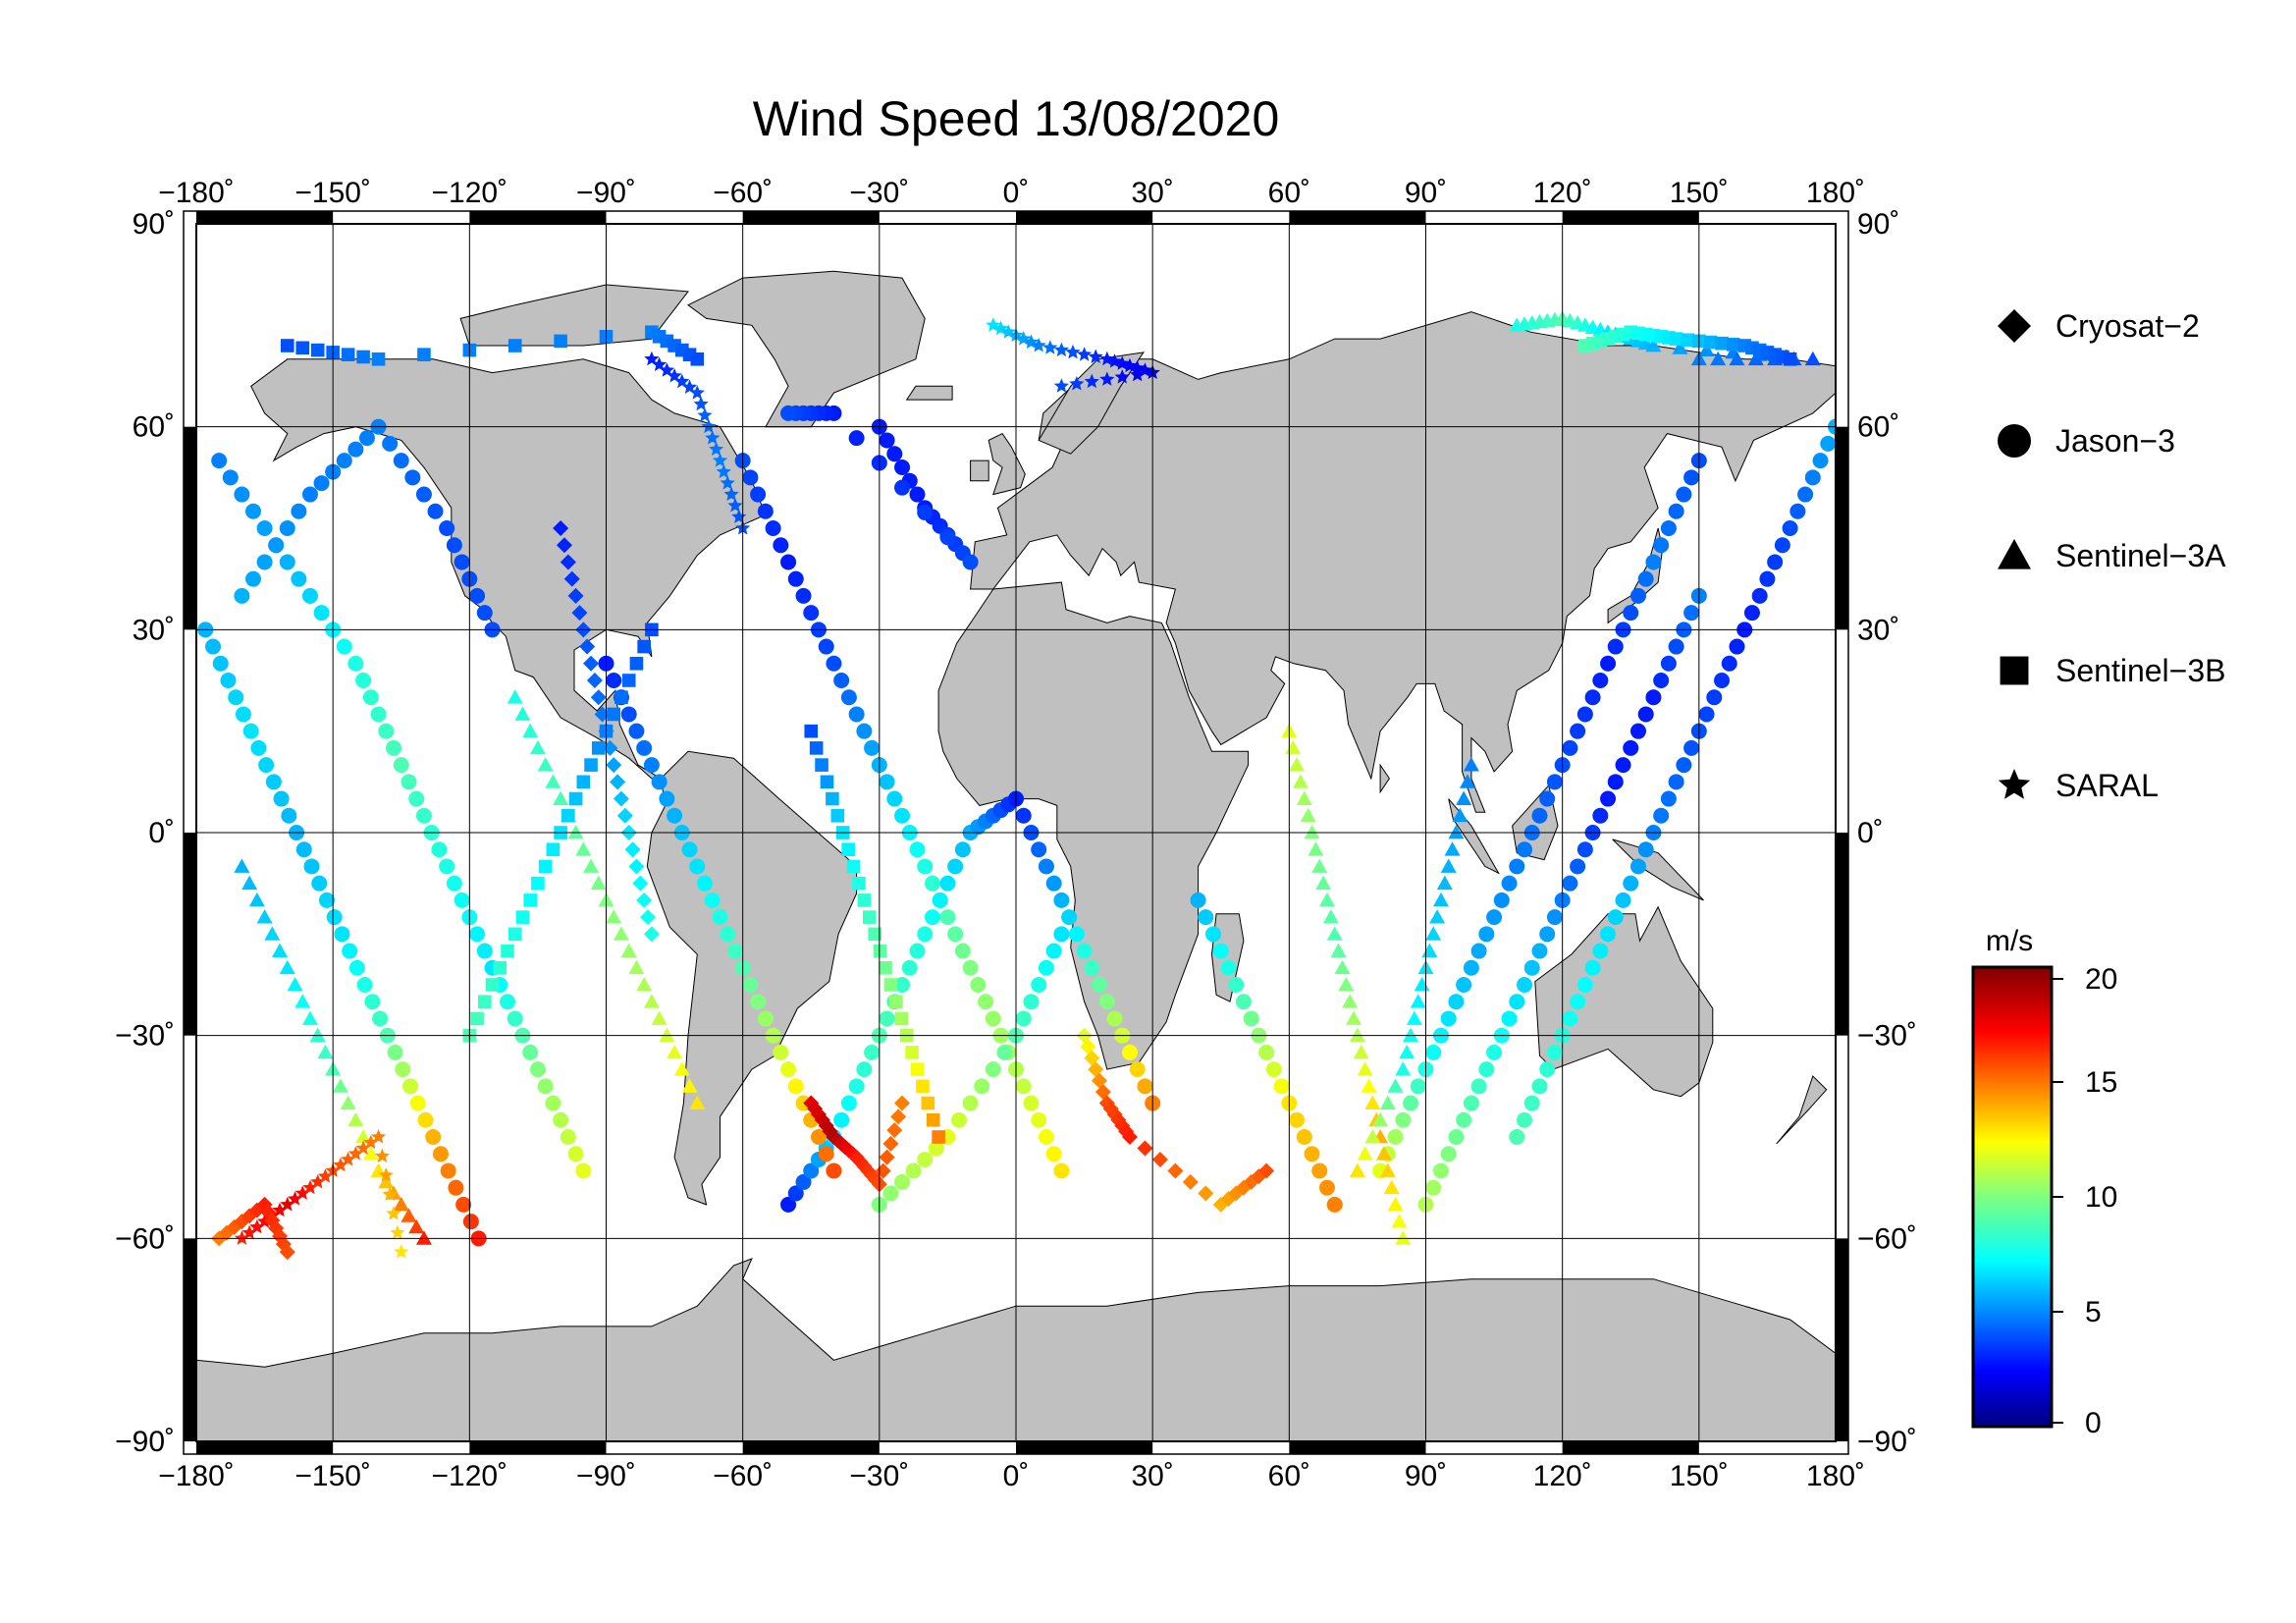  Describe the element at coordinates (929, 393) in the screenshot. I see `land-iceland` at that location.